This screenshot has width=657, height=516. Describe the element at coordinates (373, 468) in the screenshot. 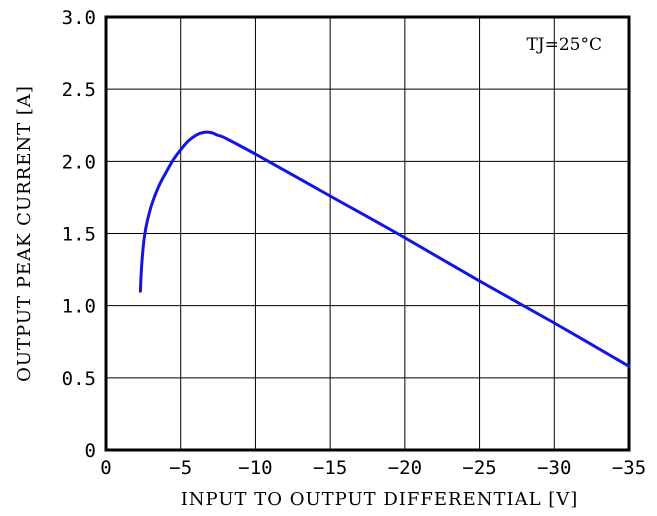

I see `x-tick-labels: 0 −5 −10 −15 −20 −25 −30 −35` at that location.